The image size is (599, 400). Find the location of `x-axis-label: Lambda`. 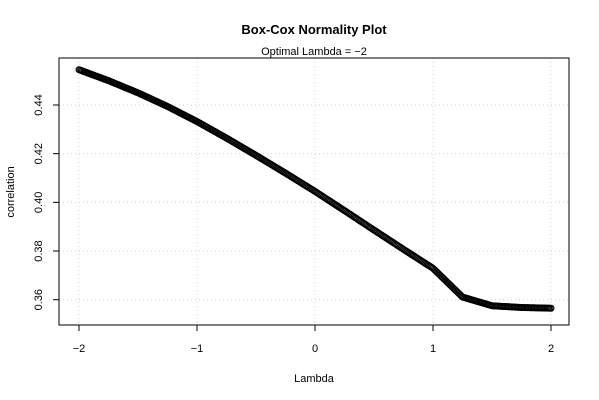

x-axis-label: Lambda is located at coordinates (314, 379).